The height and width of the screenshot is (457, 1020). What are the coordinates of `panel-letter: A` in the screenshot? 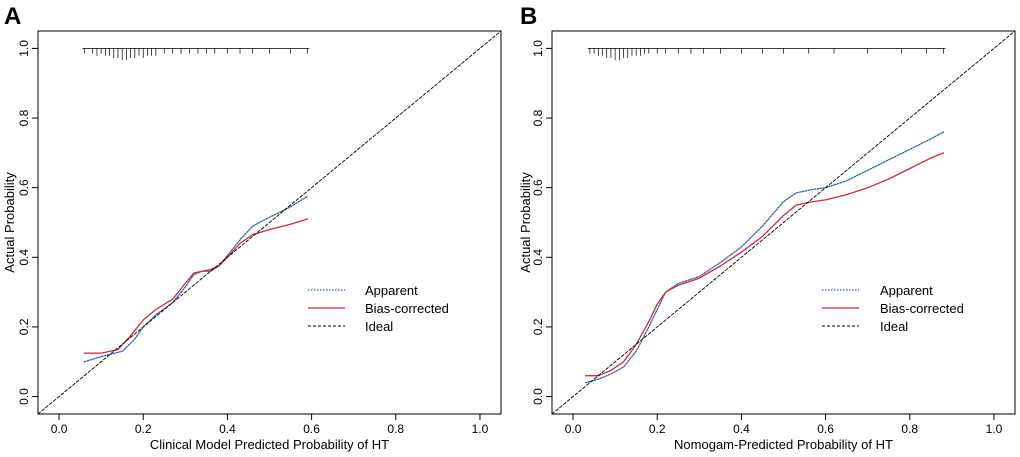 It's located at (12, 16).